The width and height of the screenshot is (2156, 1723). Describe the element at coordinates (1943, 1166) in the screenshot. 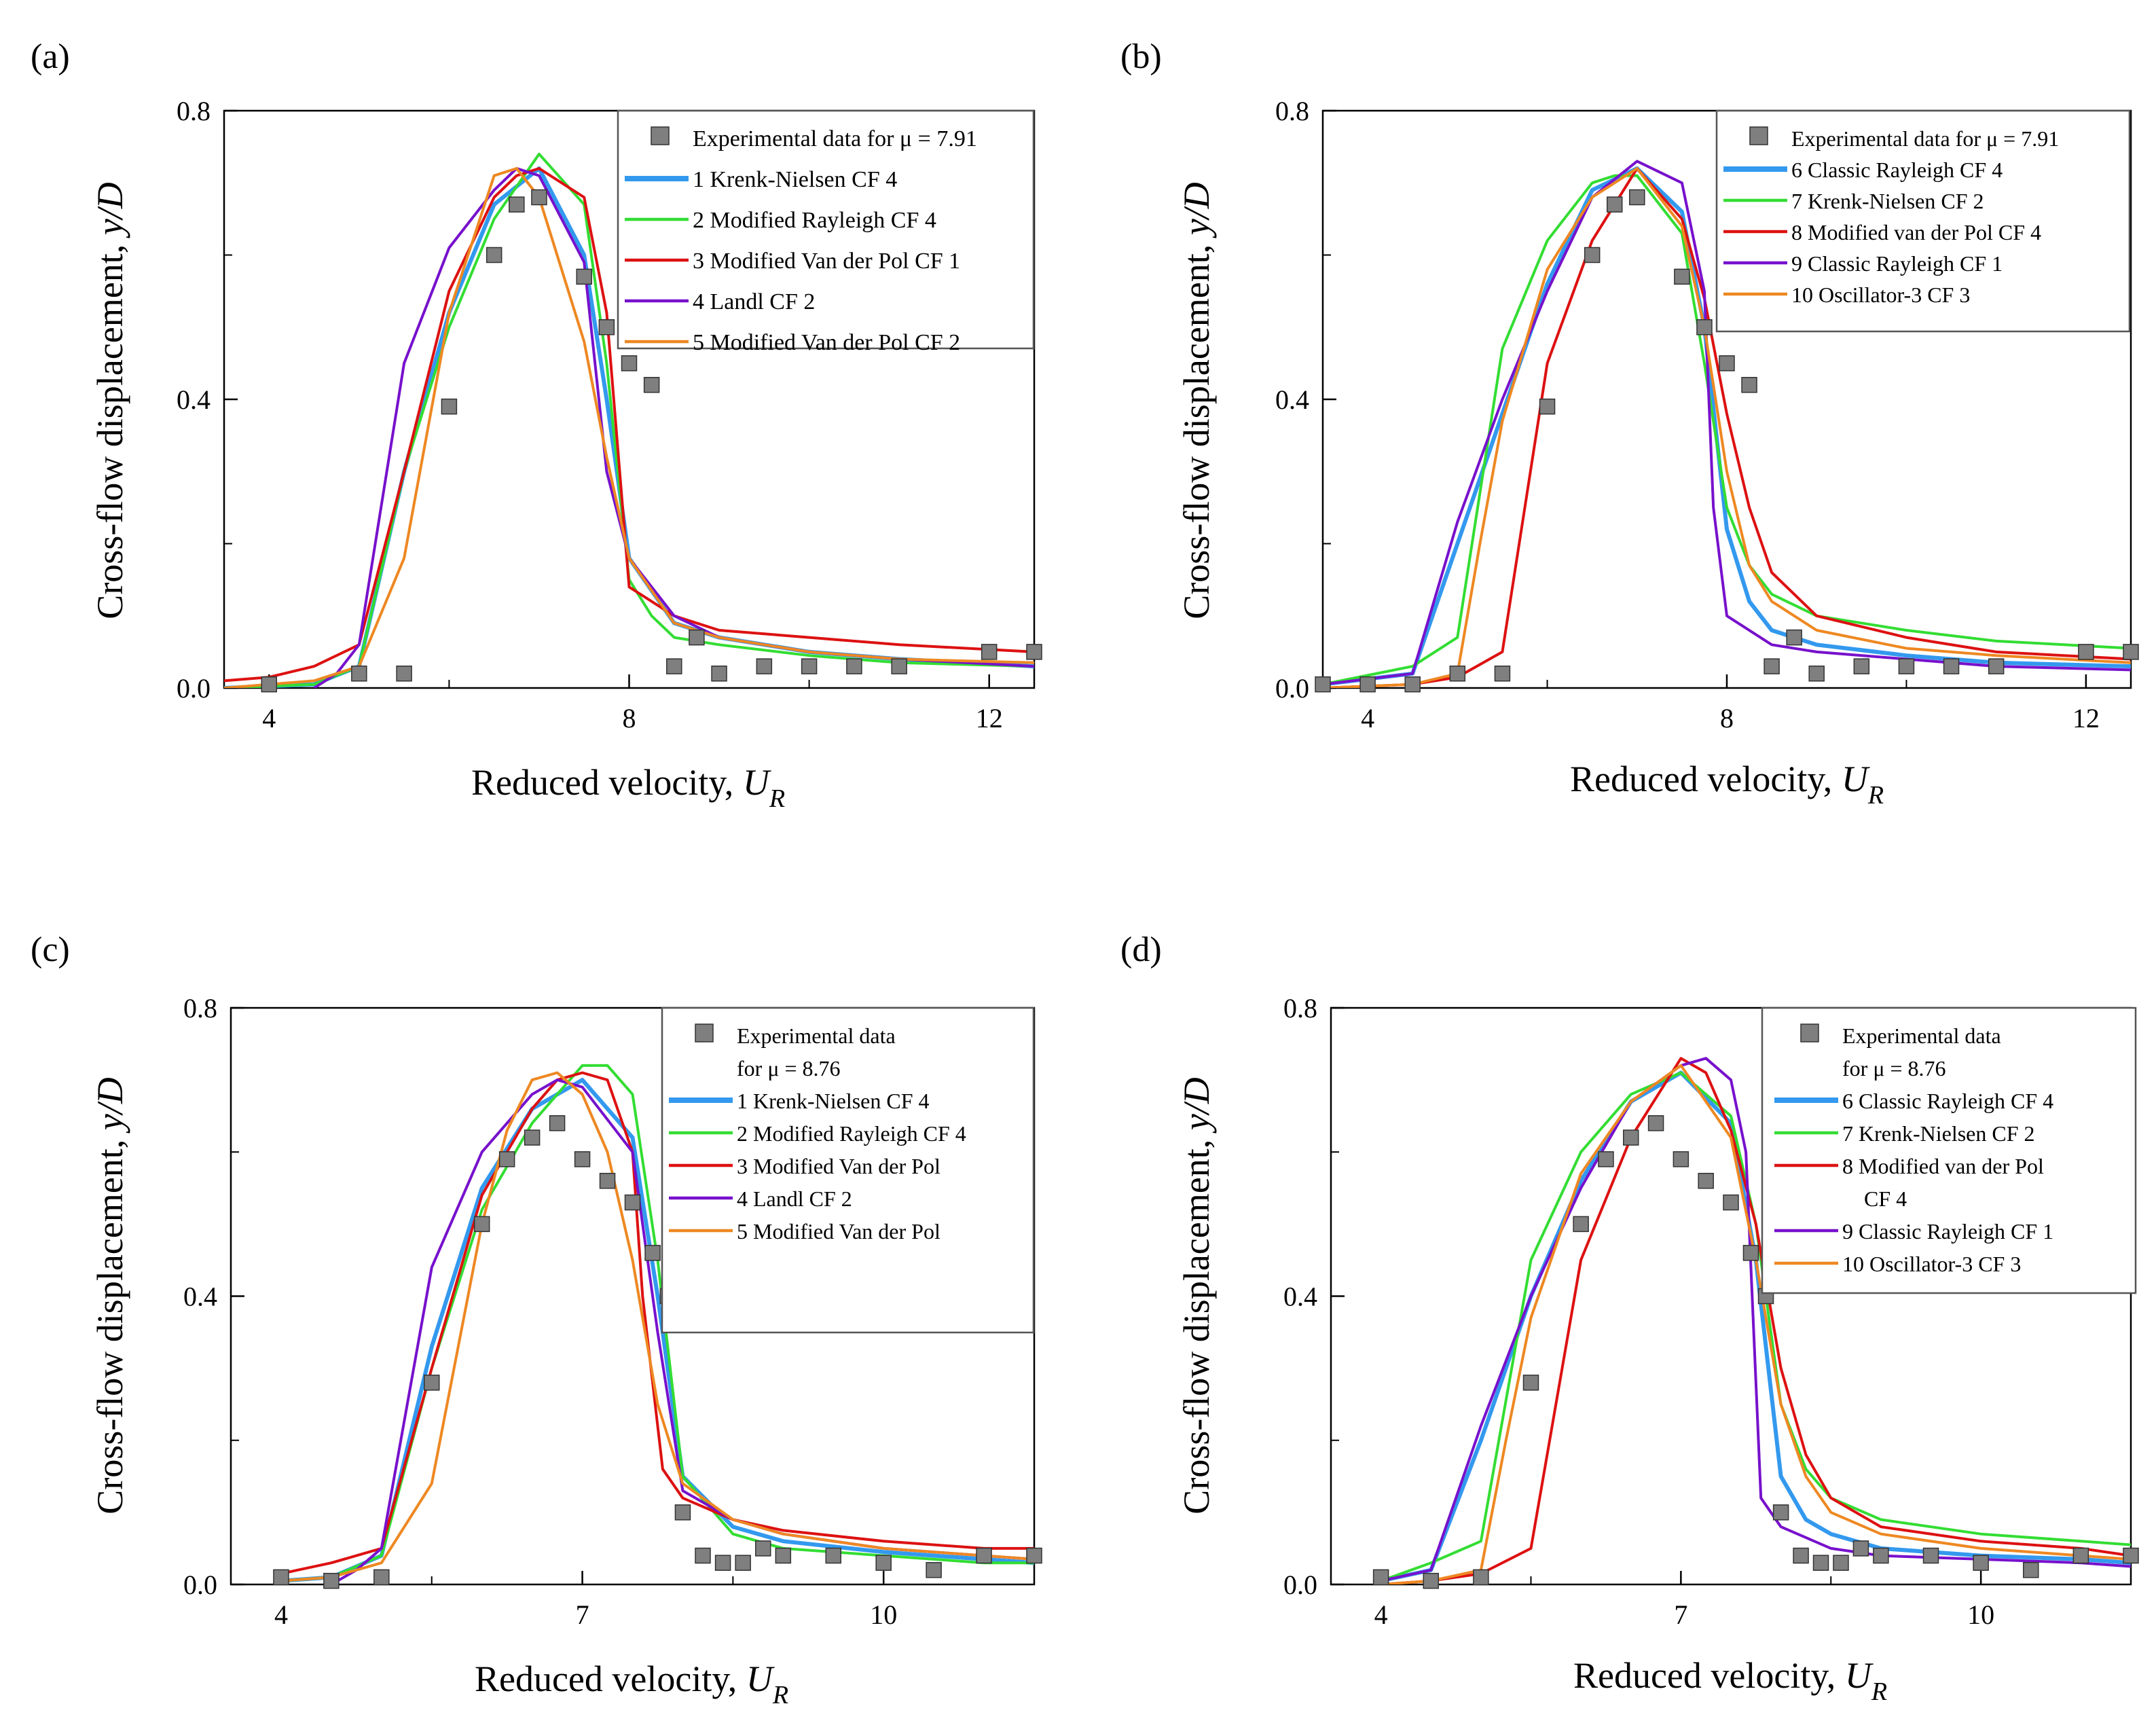

I see `legend-label-3: 8 Modified van der Pol` at that location.